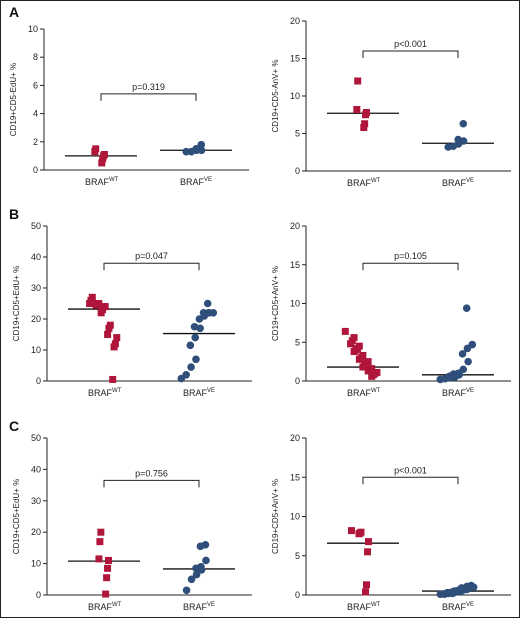  What do you see at coordinates (35, 57) in the screenshot?
I see `y-tick-label: 8` at bounding box center [35, 57].